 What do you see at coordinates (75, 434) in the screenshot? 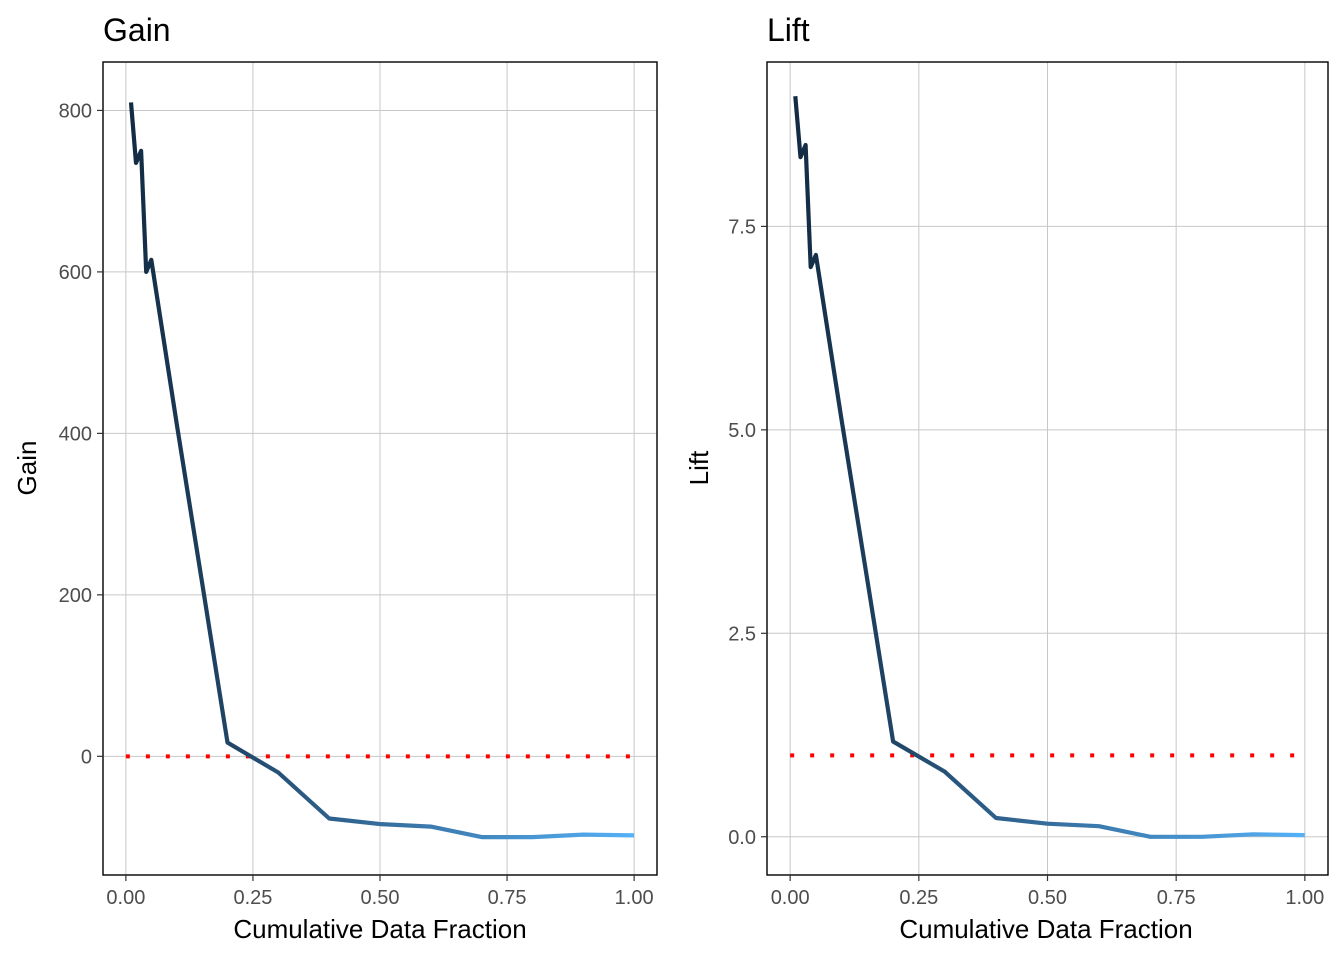
I see `gain-y-tick-label: 400` at bounding box center [75, 434].